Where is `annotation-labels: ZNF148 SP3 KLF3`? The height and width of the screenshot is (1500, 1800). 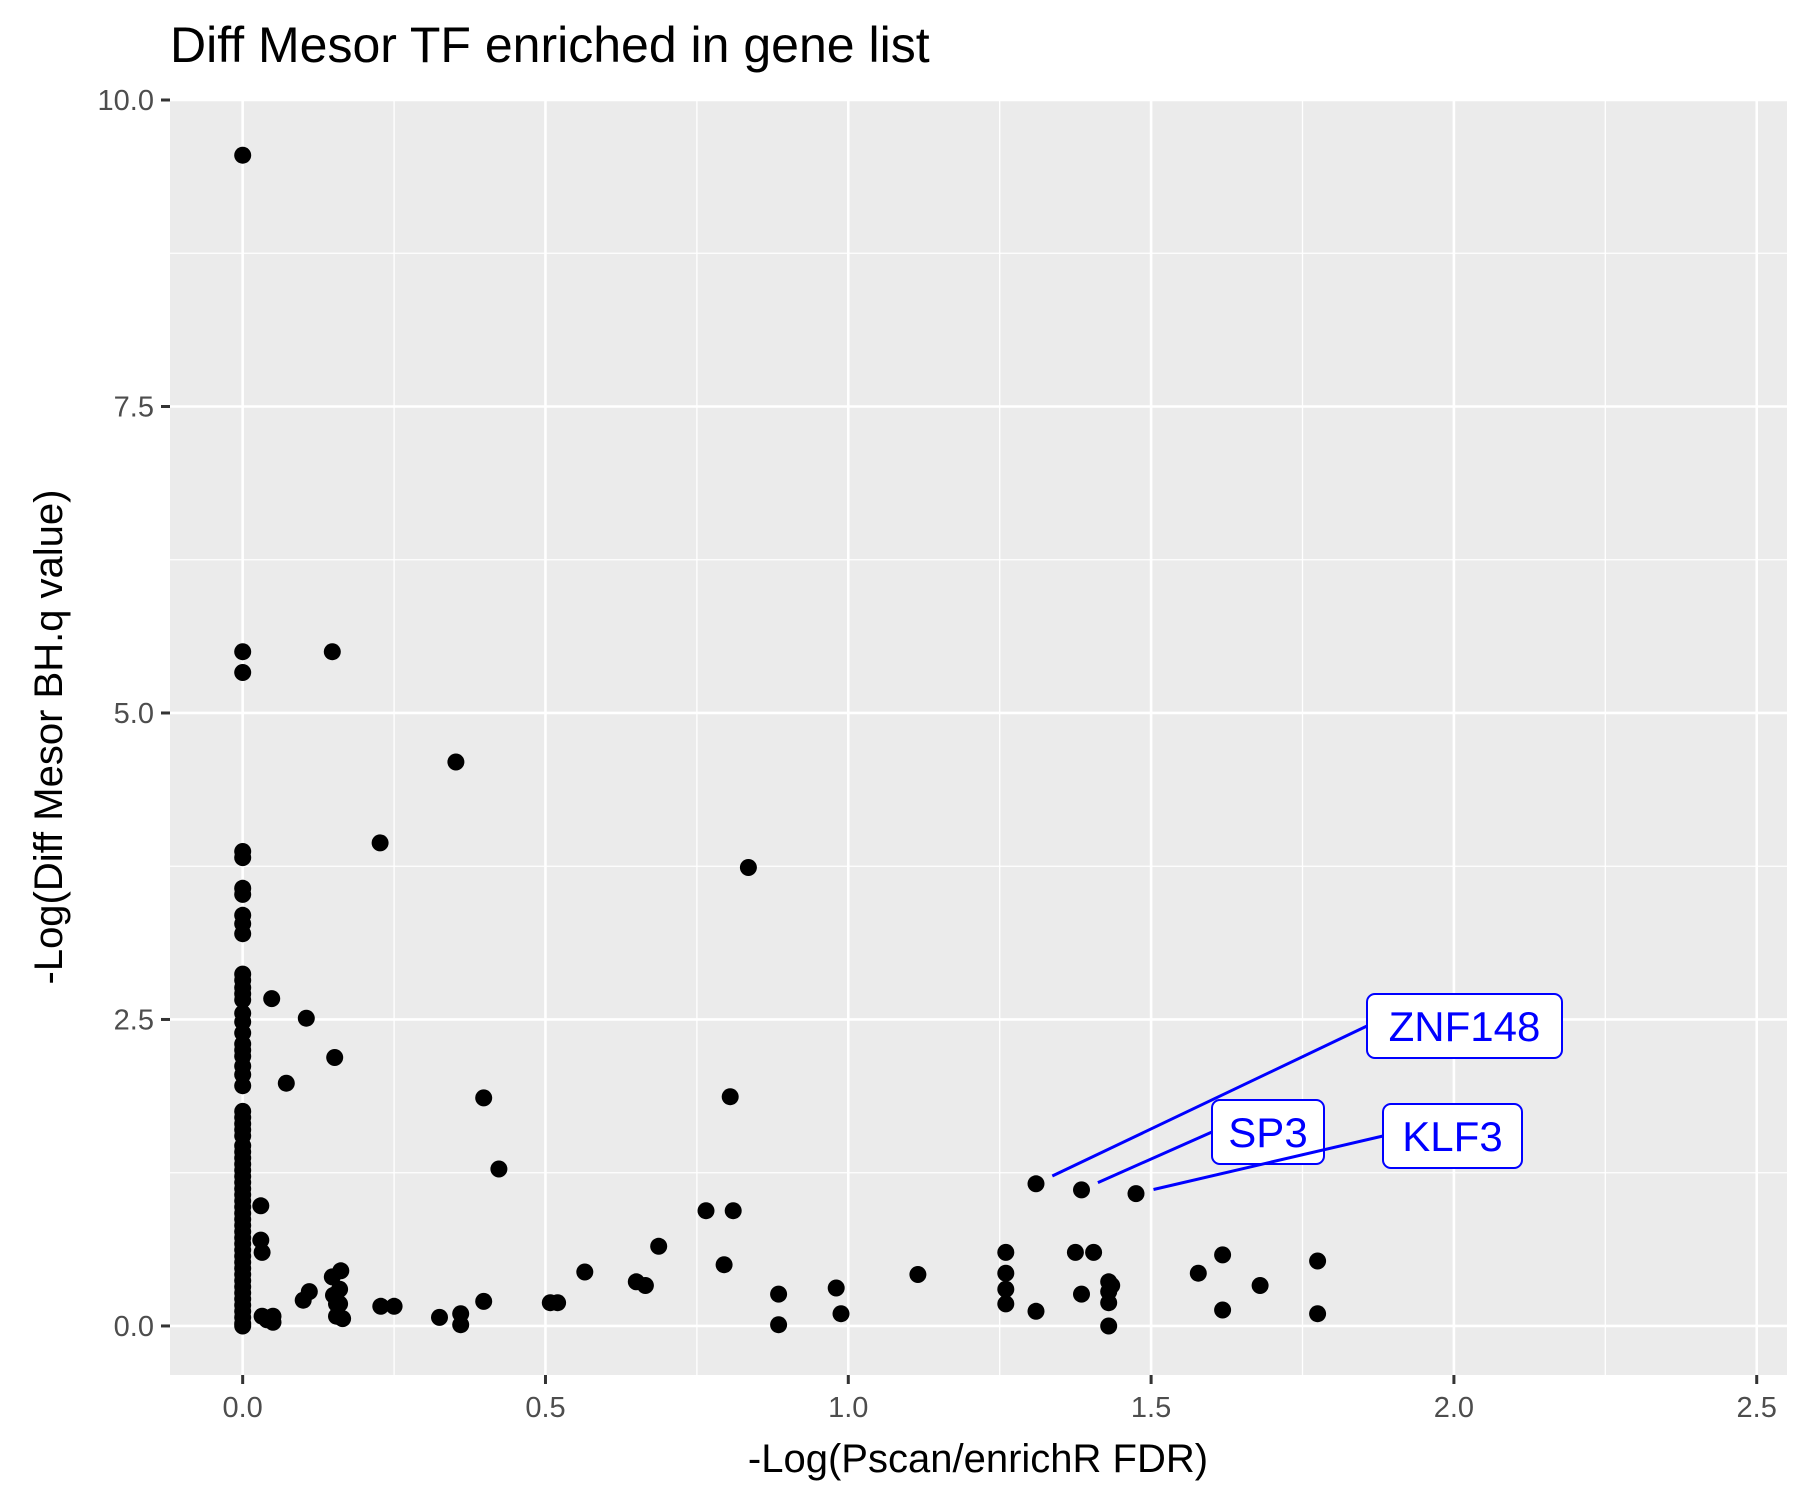
annotation-labels: ZNF148 SP3 KLF3 is located at coordinates (1307, 1092).